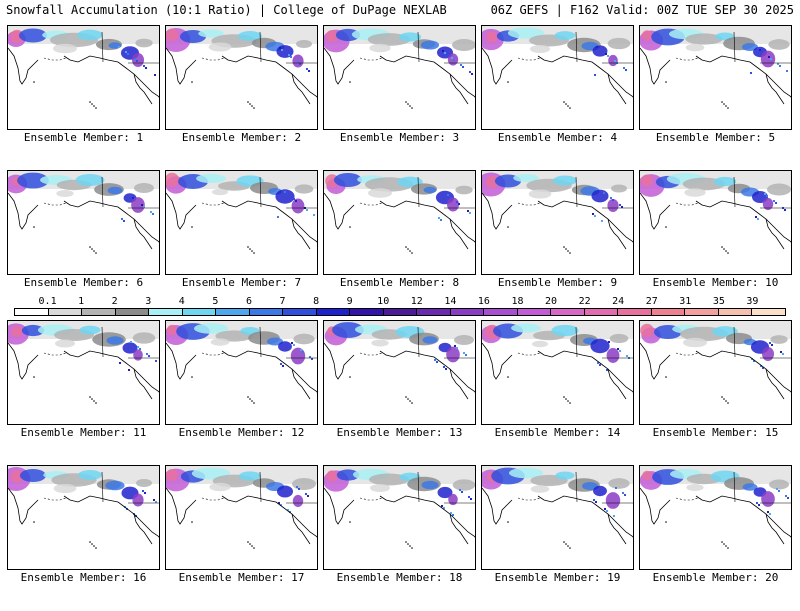 The image size is (800, 611). What do you see at coordinates (83, 137) in the screenshot?
I see `ensemble-member-label: Ensemble Member: 1` at bounding box center [83, 137].